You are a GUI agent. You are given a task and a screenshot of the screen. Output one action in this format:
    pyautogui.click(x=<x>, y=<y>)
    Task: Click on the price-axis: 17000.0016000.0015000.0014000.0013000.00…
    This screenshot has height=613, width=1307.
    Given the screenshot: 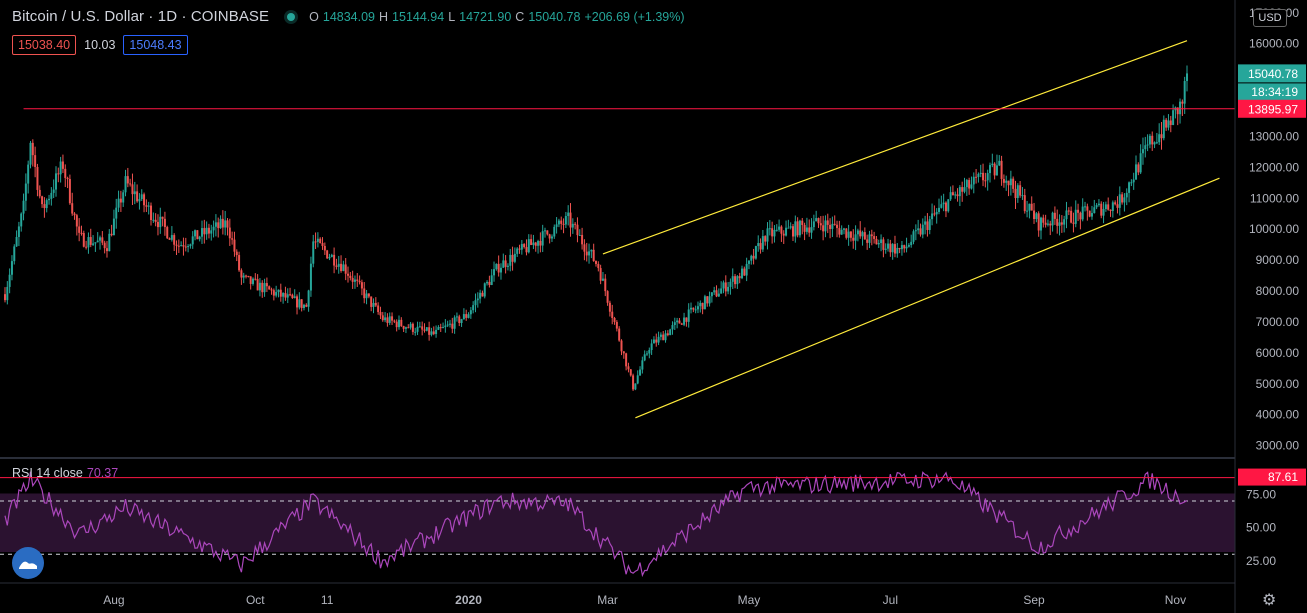 What is the action you would take?
    pyautogui.click(x=1270, y=306)
    